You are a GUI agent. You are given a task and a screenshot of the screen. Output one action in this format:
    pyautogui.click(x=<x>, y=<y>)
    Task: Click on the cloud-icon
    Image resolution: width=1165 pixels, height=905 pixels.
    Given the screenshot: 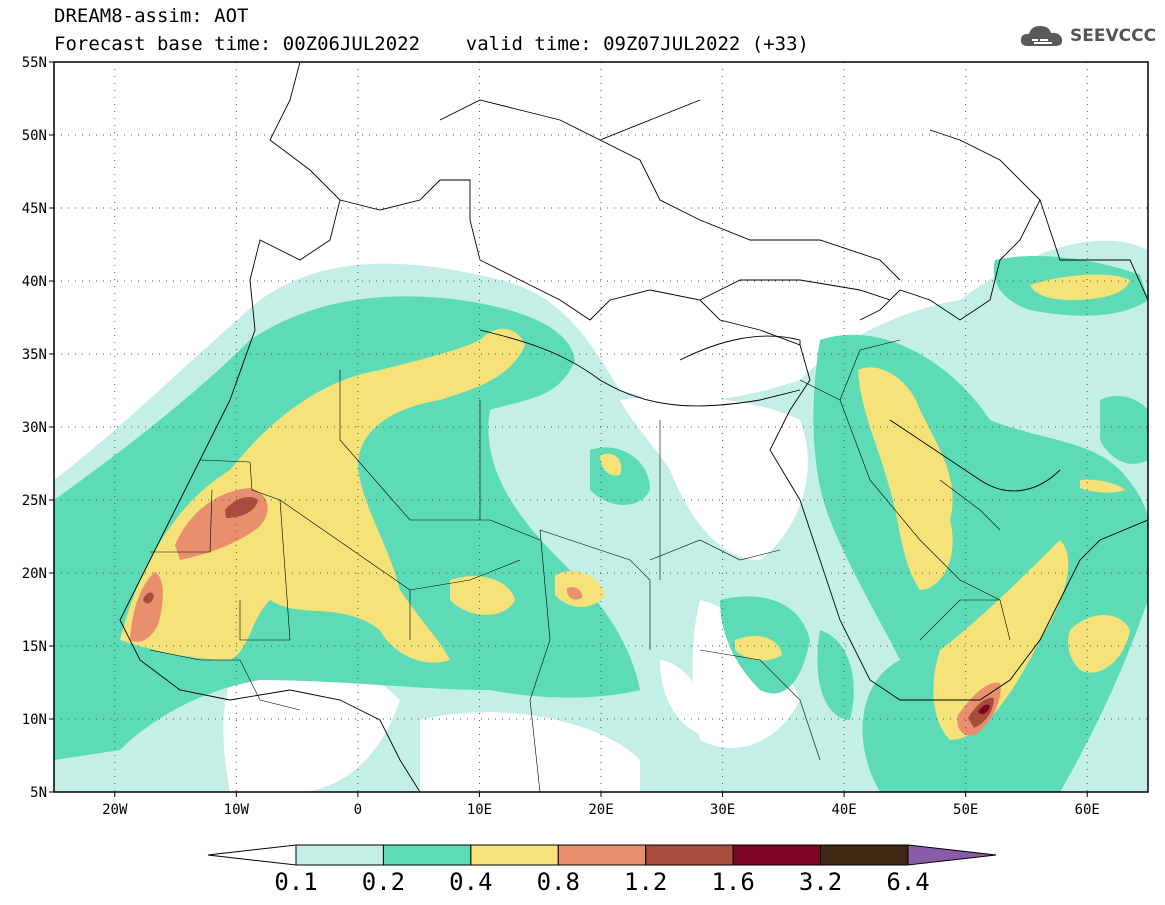 What is the action you would take?
    pyautogui.click(x=1041, y=36)
    